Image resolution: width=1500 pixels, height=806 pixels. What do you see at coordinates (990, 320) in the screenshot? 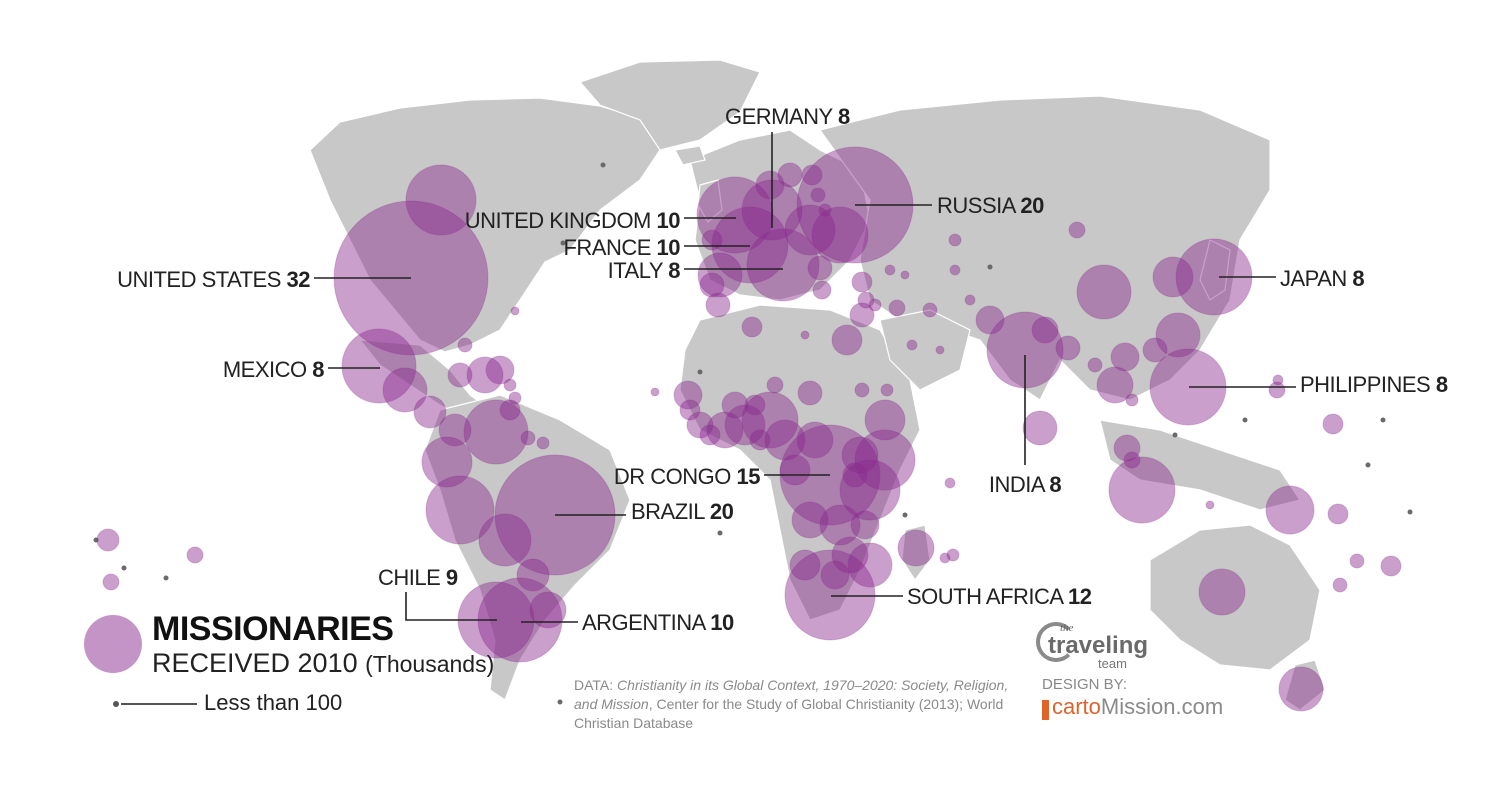
I see `bubble-pakistan` at bounding box center [990, 320].